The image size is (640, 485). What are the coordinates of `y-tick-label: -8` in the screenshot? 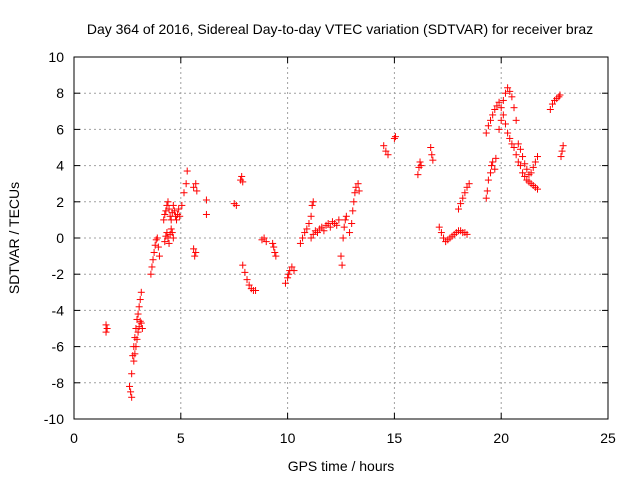 It's located at (58, 383).